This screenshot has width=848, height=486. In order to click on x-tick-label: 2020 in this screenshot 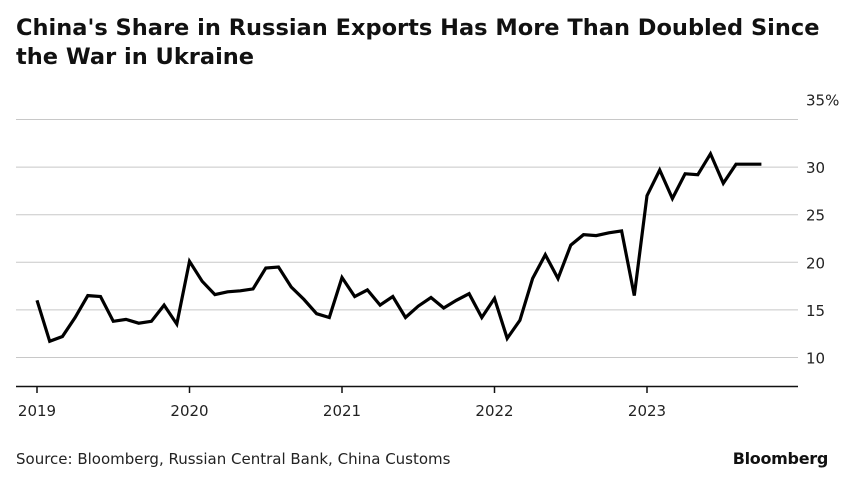, I will do `click(189, 411)`.